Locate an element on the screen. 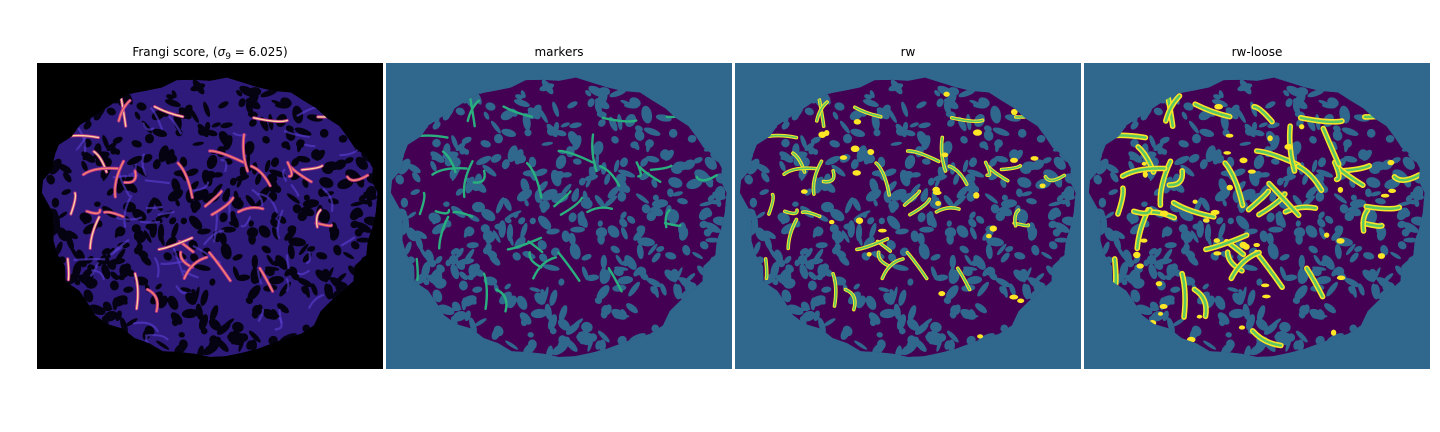 This screenshot has height=432, width=1440. panel-title-frangi: Frangi score, (σ9 = 6.025) is located at coordinates (210, 53).